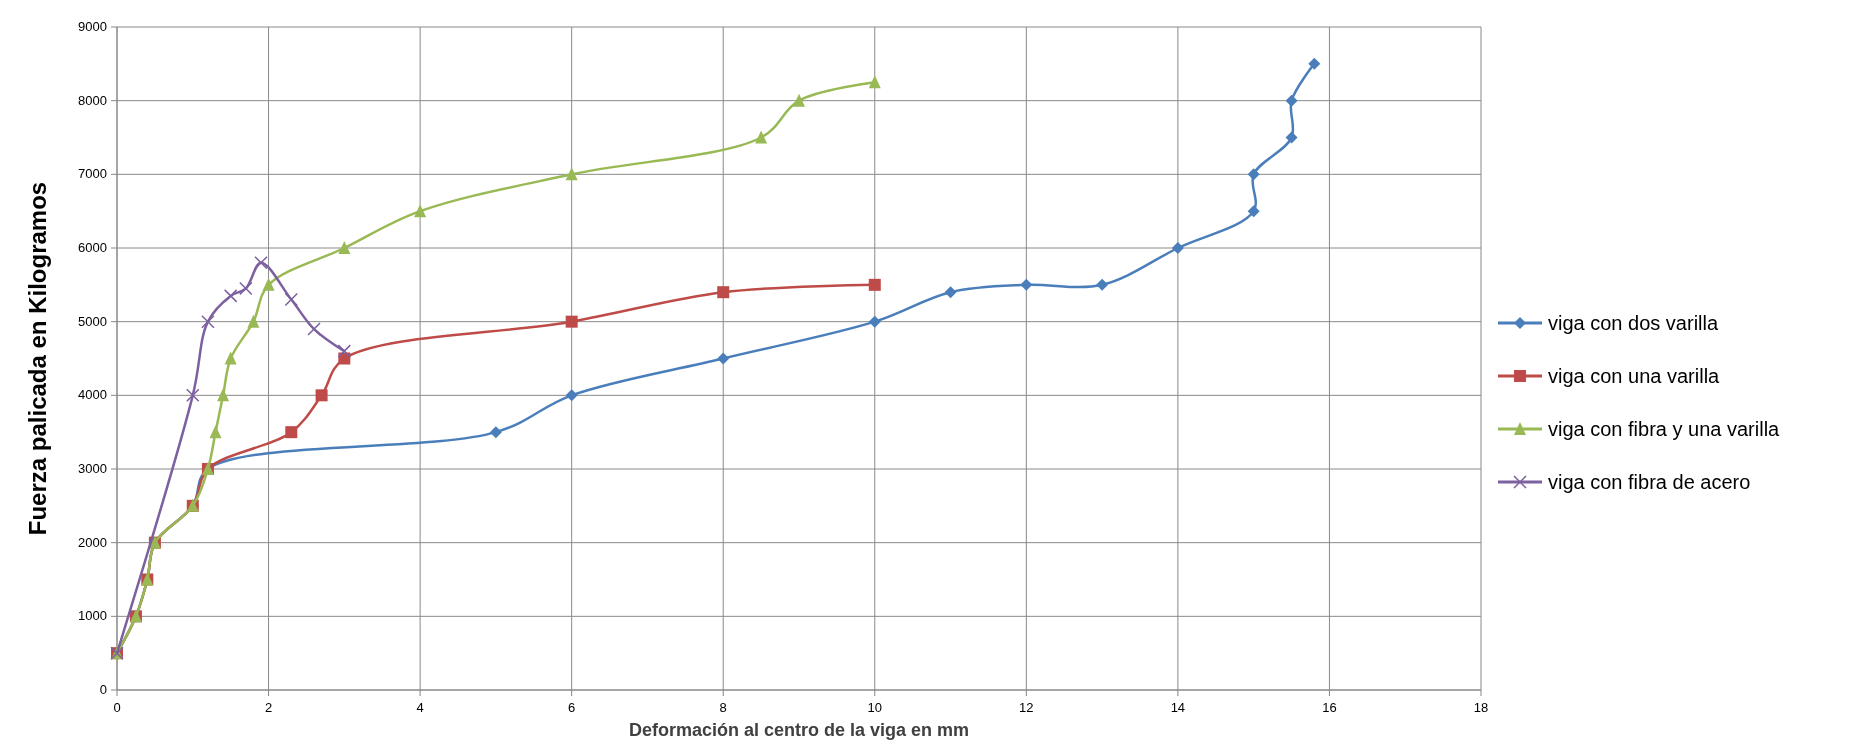 The height and width of the screenshot is (753, 1863). Describe the element at coordinates (92, 26) in the screenshot. I see `y-tick-label: 9000` at that location.